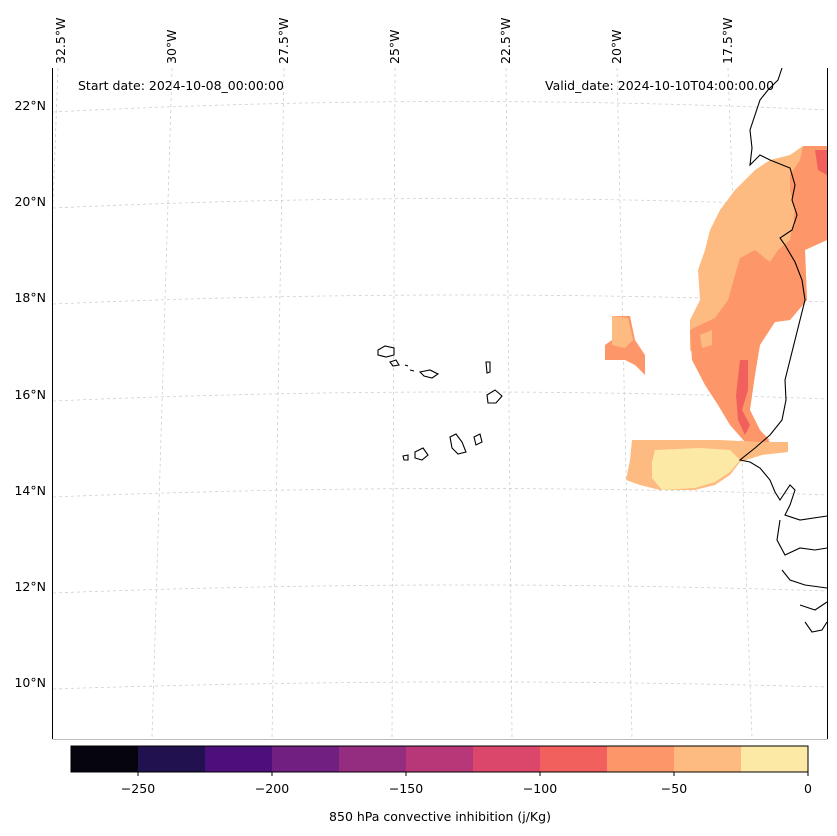 The image size is (837, 836). I want to click on colorbar-tick-label: 0, so click(808, 788).